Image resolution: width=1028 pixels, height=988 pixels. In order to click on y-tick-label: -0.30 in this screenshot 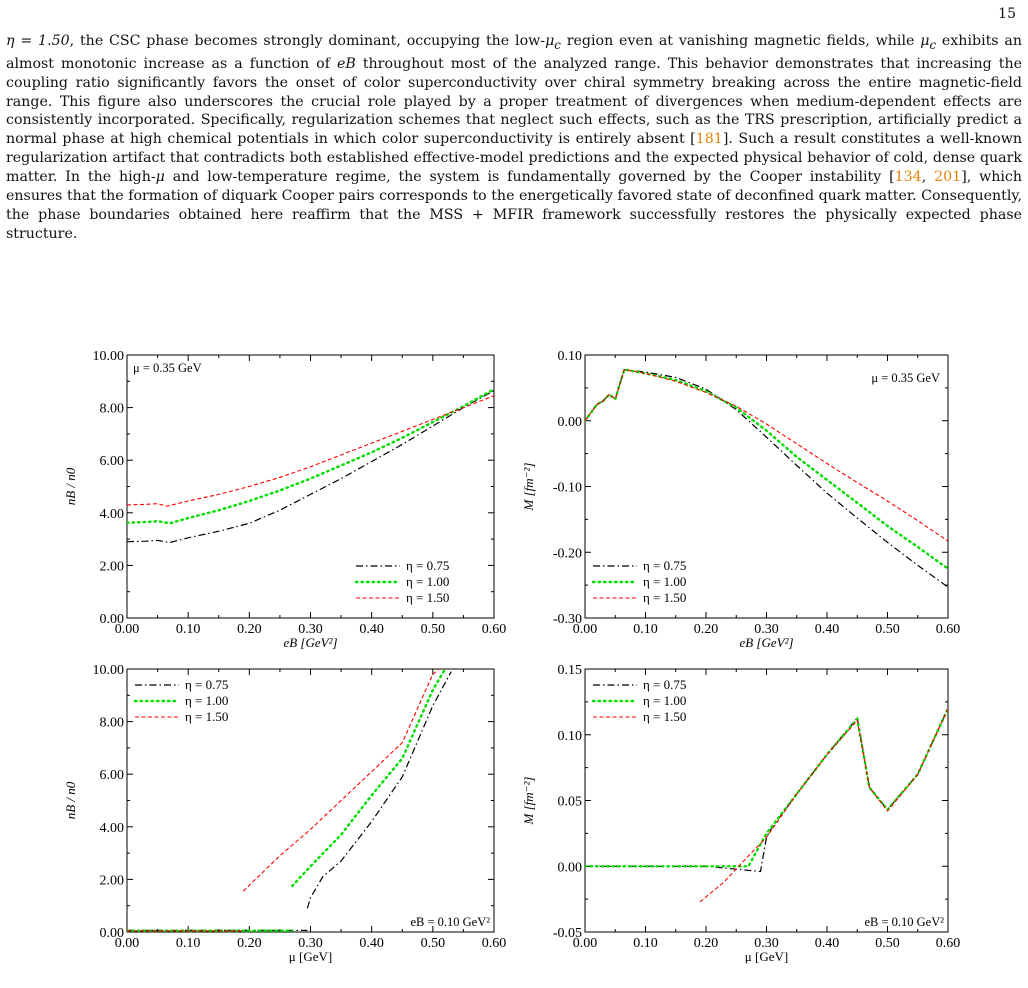, I will do `click(567, 619)`.